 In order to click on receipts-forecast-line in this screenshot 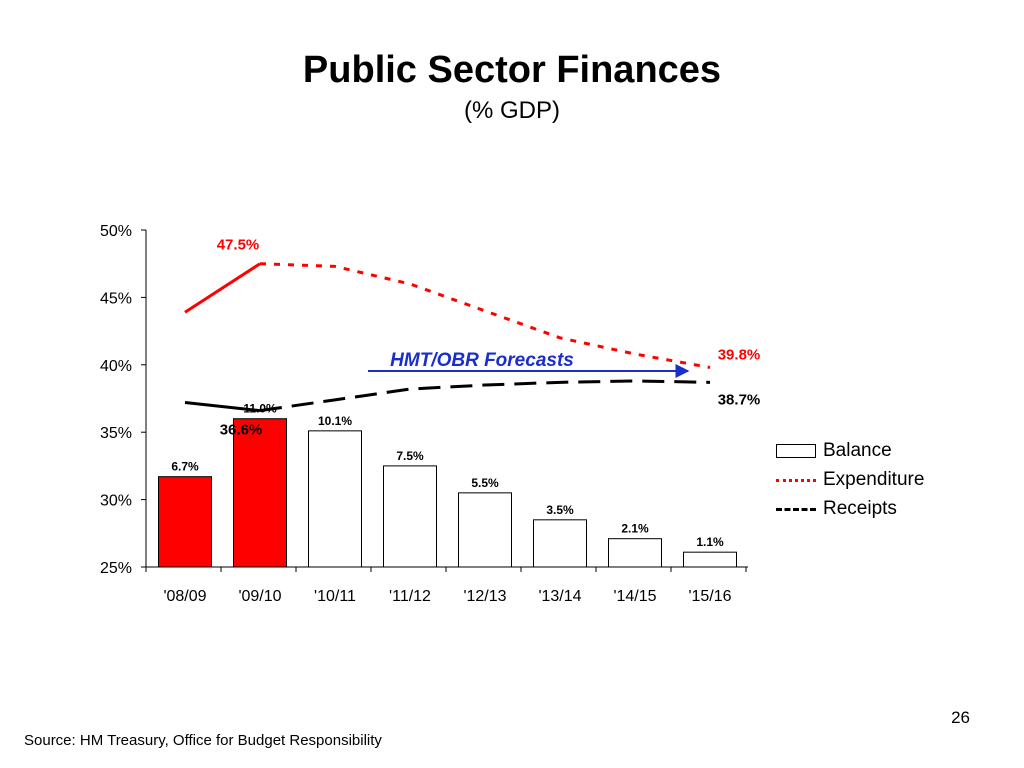, I will do `click(485, 396)`.